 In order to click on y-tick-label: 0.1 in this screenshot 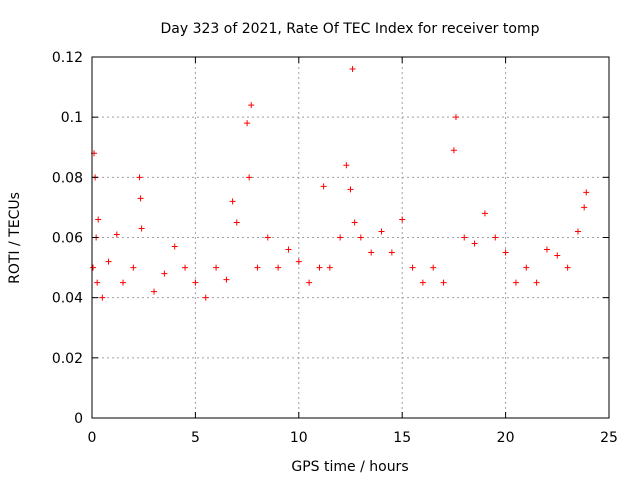, I will do `click(72, 118)`.